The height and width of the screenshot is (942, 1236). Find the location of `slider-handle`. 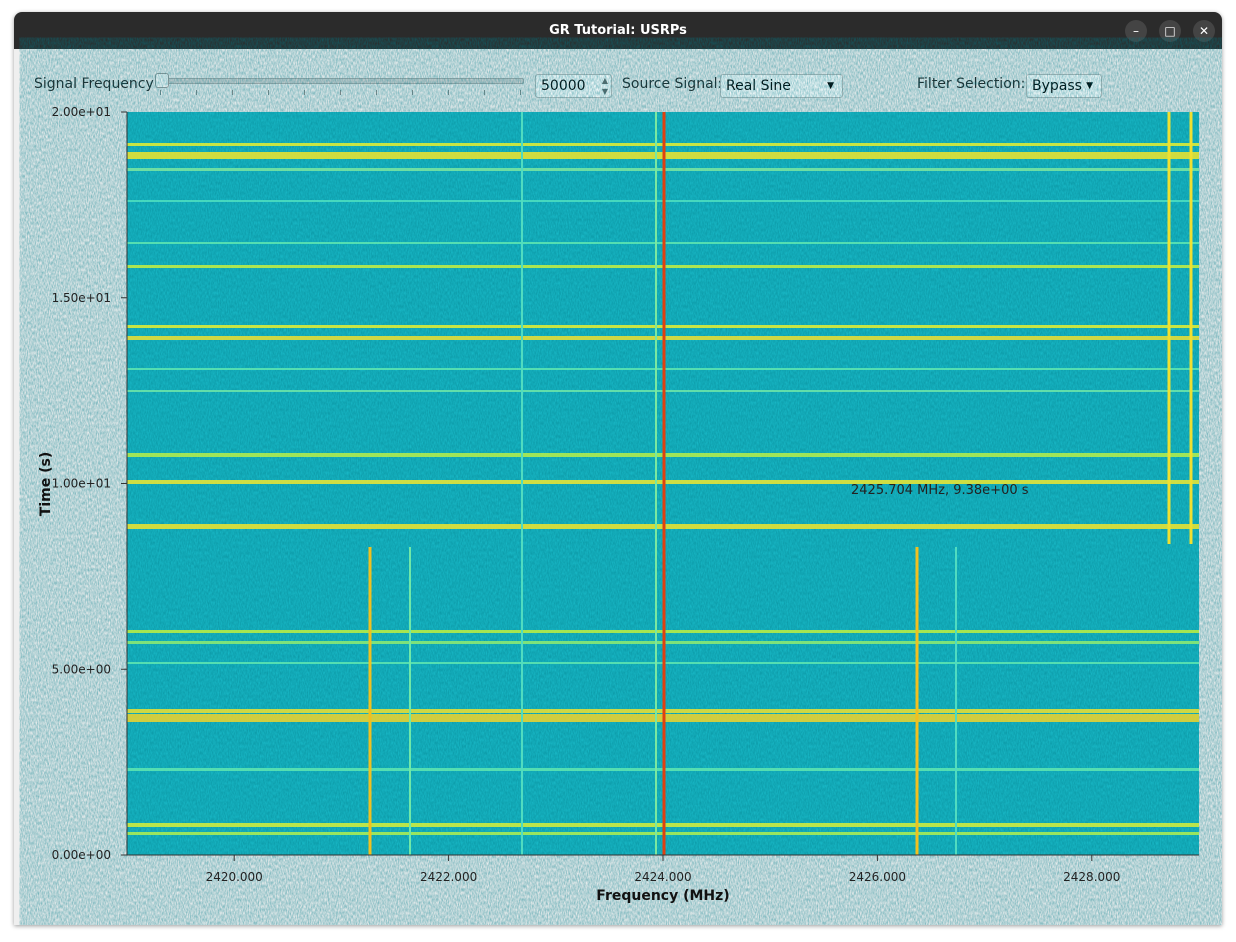

slider-handle is located at coordinates (162, 80).